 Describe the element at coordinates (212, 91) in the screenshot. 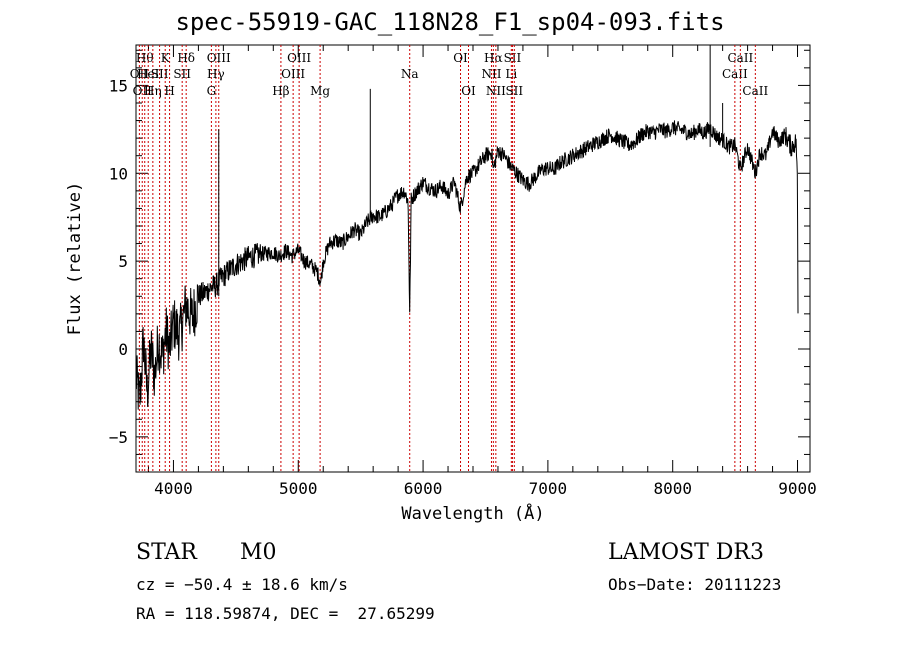

I see `line-marker-label: G` at that location.